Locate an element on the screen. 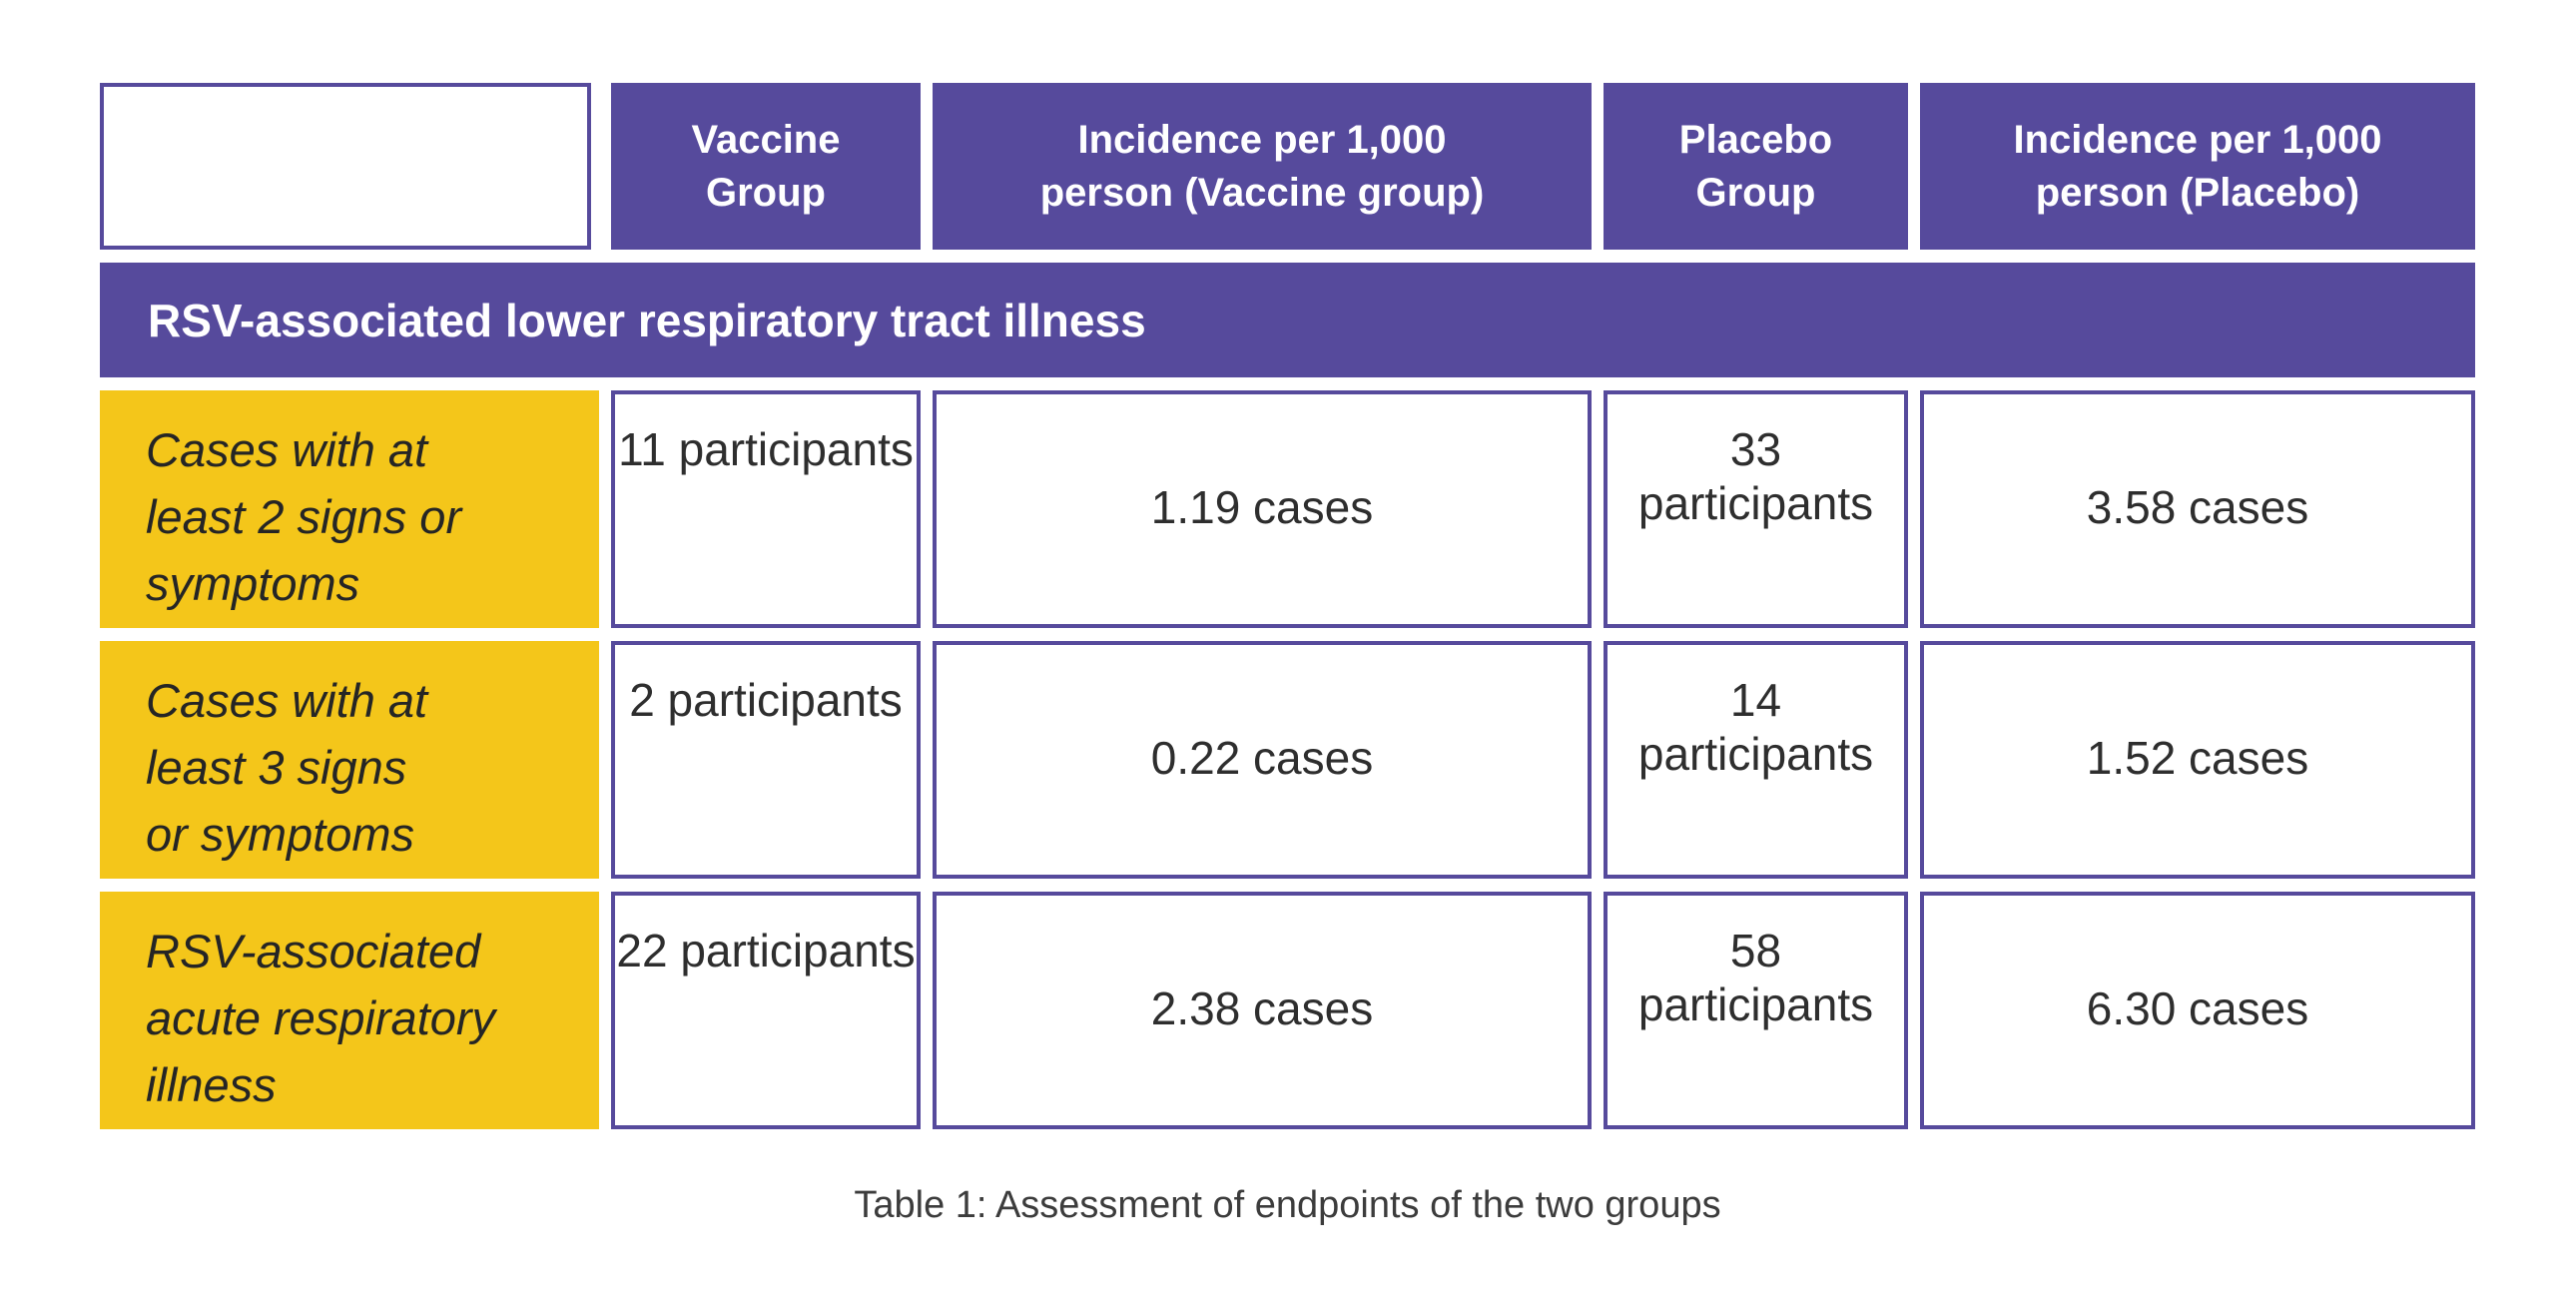 The height and width of the screenshot is (1294, 2576). row-label-acute-respiratory: RSV-associated acute respiratory illness is located at coordinates (349, 1010).